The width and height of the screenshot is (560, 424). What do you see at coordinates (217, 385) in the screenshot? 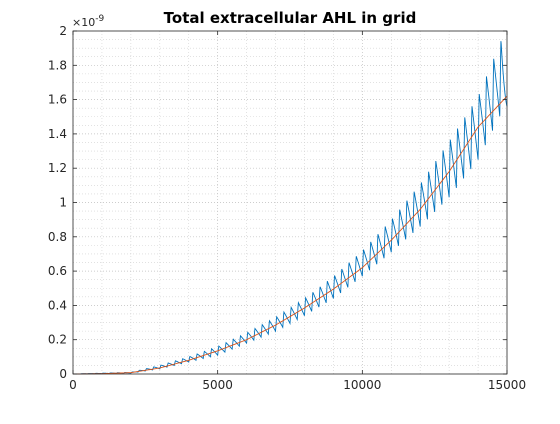
I see `x-tick-label: 5000` at bounding box center [217, 385].